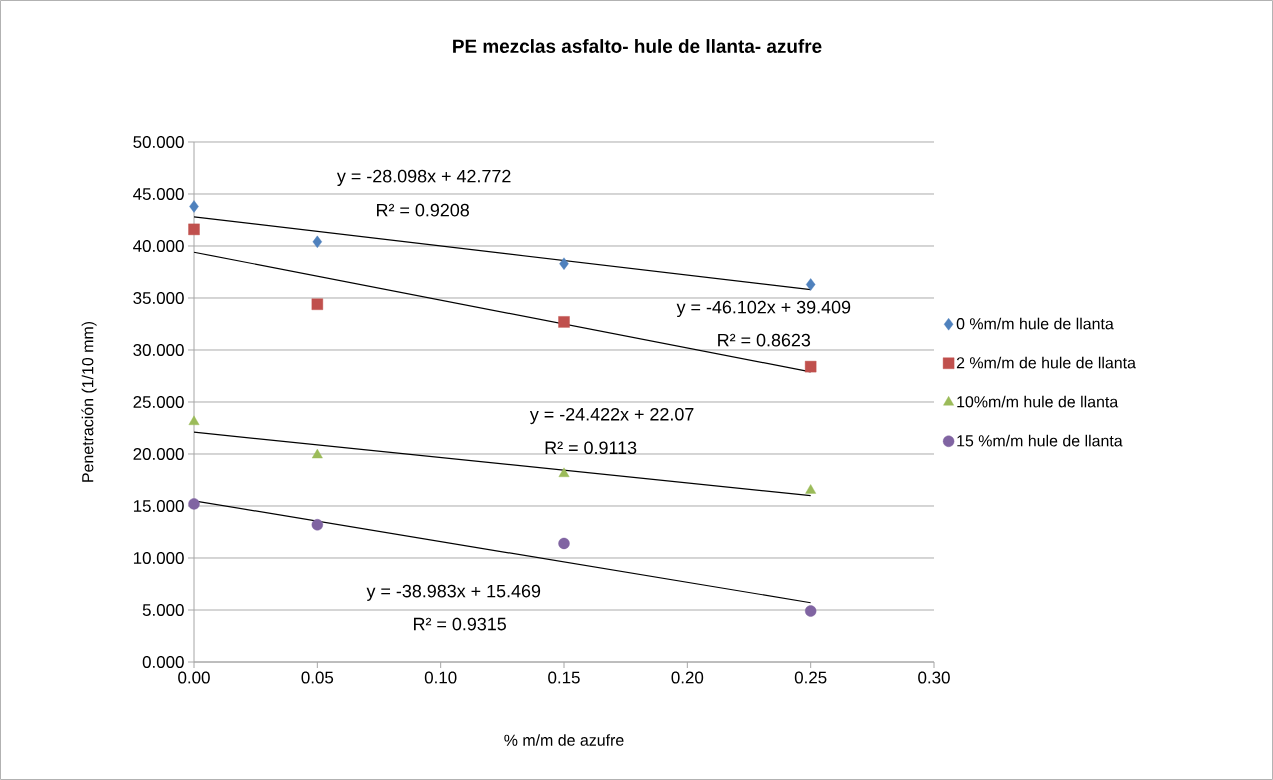  I want to click on annotation: y = -38.983x + 15.469, so click(453, 592).